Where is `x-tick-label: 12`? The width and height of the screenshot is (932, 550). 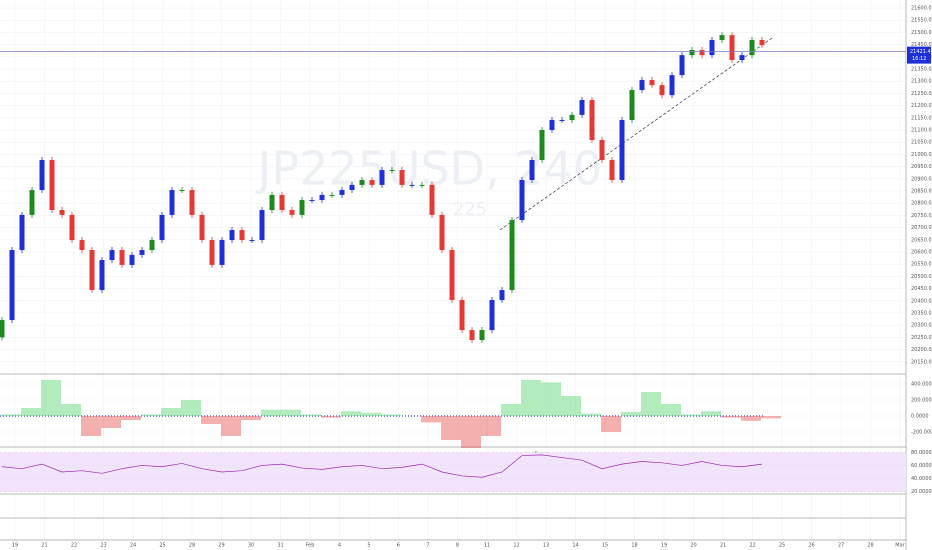
x-tick-label: 12 is located at coordinates (516, 546).